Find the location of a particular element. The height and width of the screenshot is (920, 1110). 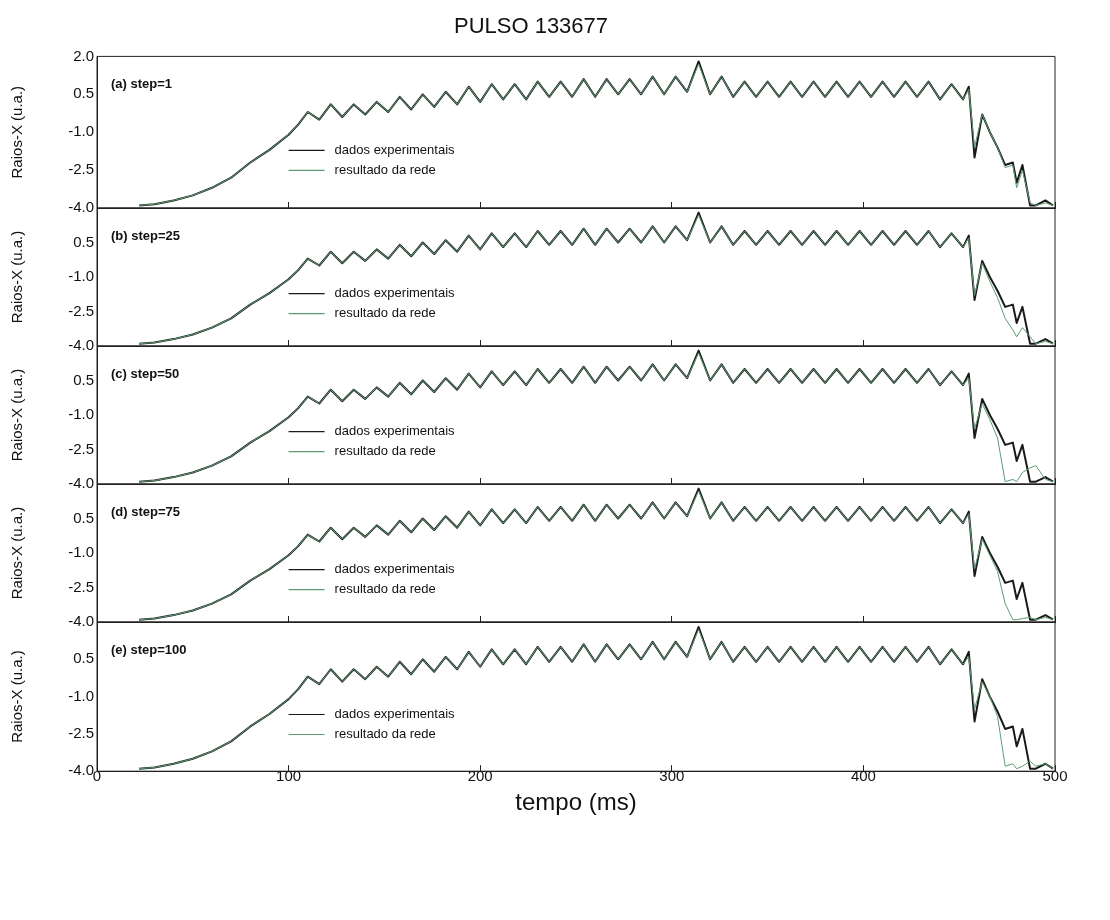

annotation: (b) step=25 is located at coordinates (145, 235).